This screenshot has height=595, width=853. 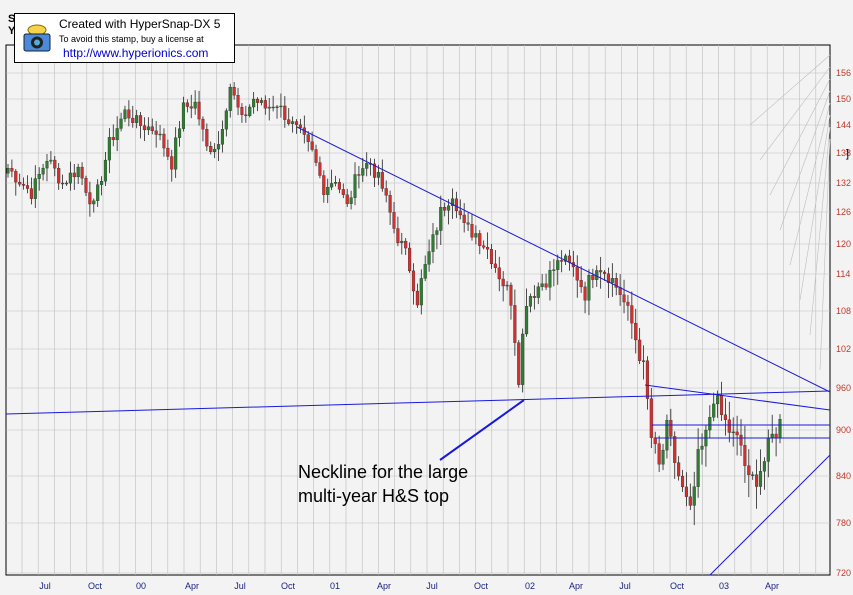 What do you see at coordinates (288, 586) in the screenshot?
I see `x-tick-label: Oct` at bounding box center [288, 586].